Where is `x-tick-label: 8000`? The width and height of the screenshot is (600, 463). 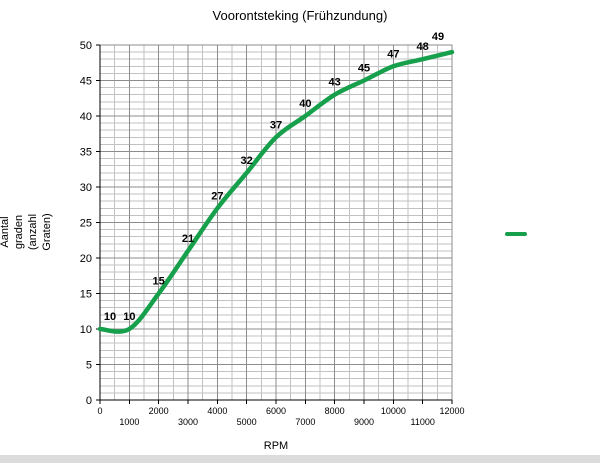 x-tick-label: 8000 is located at coordinates (335, 411).